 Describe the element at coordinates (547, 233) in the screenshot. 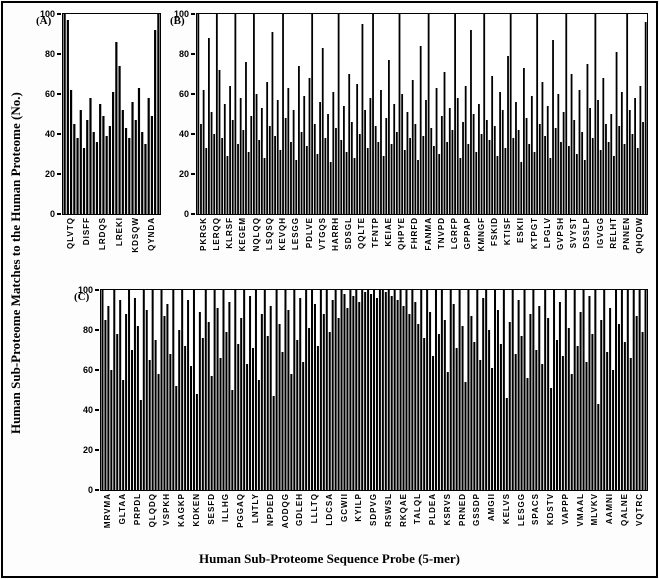

I see `x-tick-label: LPGLV` at that location.